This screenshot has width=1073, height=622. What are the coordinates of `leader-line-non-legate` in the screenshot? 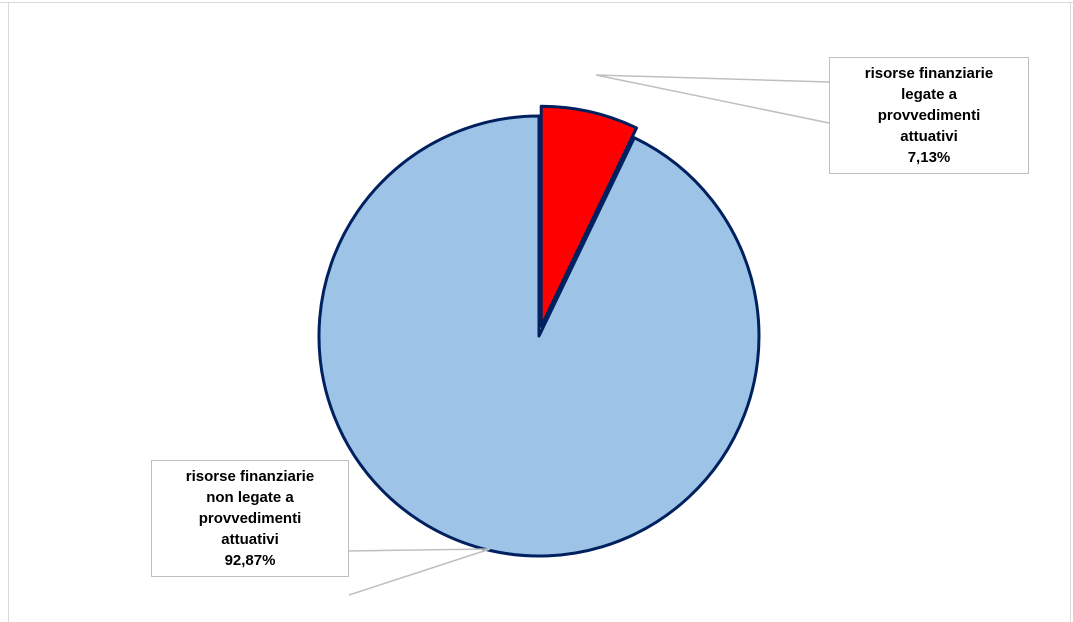 It's located at (419, 550).